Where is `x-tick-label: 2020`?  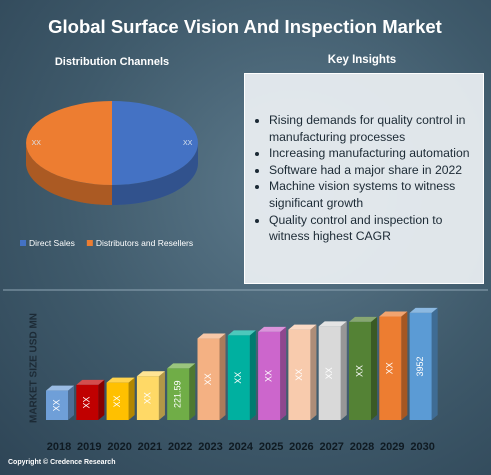
x-tick-label: 2020 is located at coordinates (119, 447).